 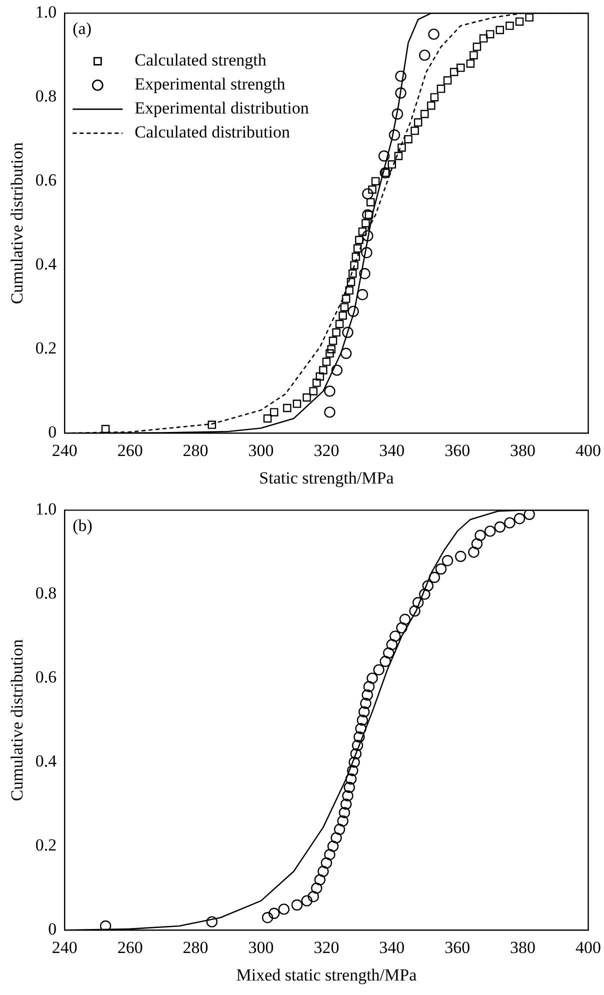 What do you see at coordinates (327, 450) in the screenshot?
I see `x-tick-label: 320` at bounding box center [327, 450].